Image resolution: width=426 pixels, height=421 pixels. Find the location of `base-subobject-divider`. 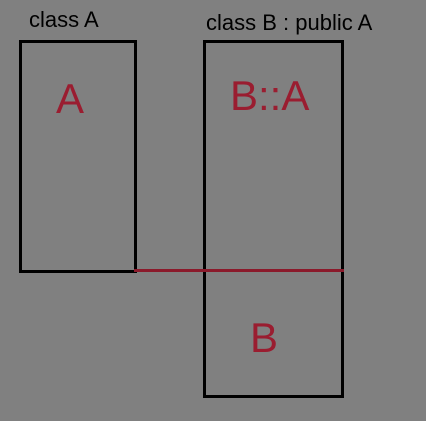

base-subobject-divider is located at coordinates (239, 270).